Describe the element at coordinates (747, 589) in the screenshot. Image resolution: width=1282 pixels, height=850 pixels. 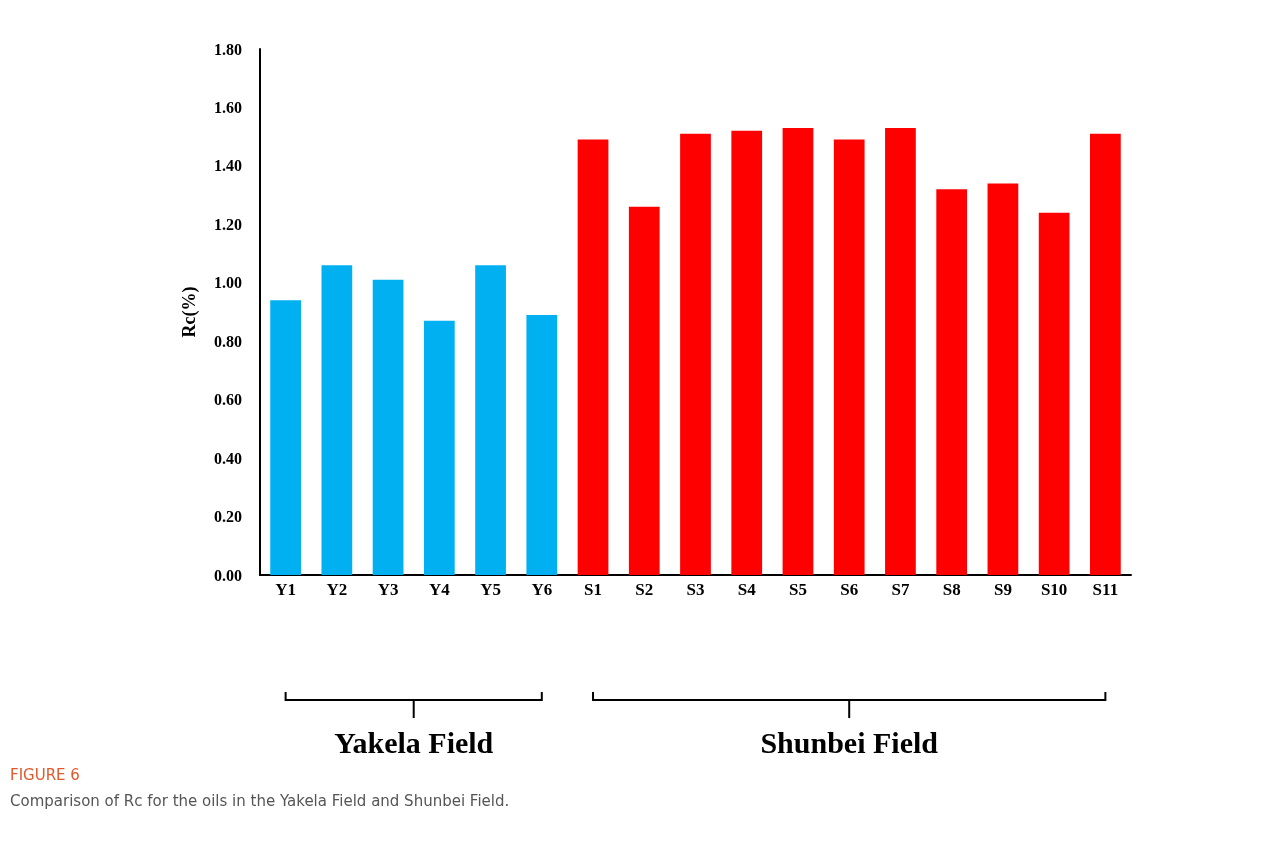
I see `x-tick-label: S4` at that location.